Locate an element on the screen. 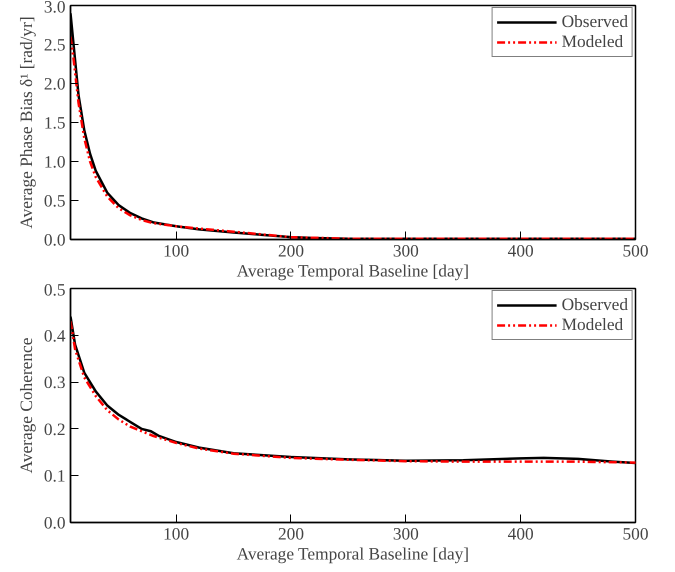 The height and width of the screenshot is (572, 675). y-tick-label: 2.5 is located at coordinates (55, 45).